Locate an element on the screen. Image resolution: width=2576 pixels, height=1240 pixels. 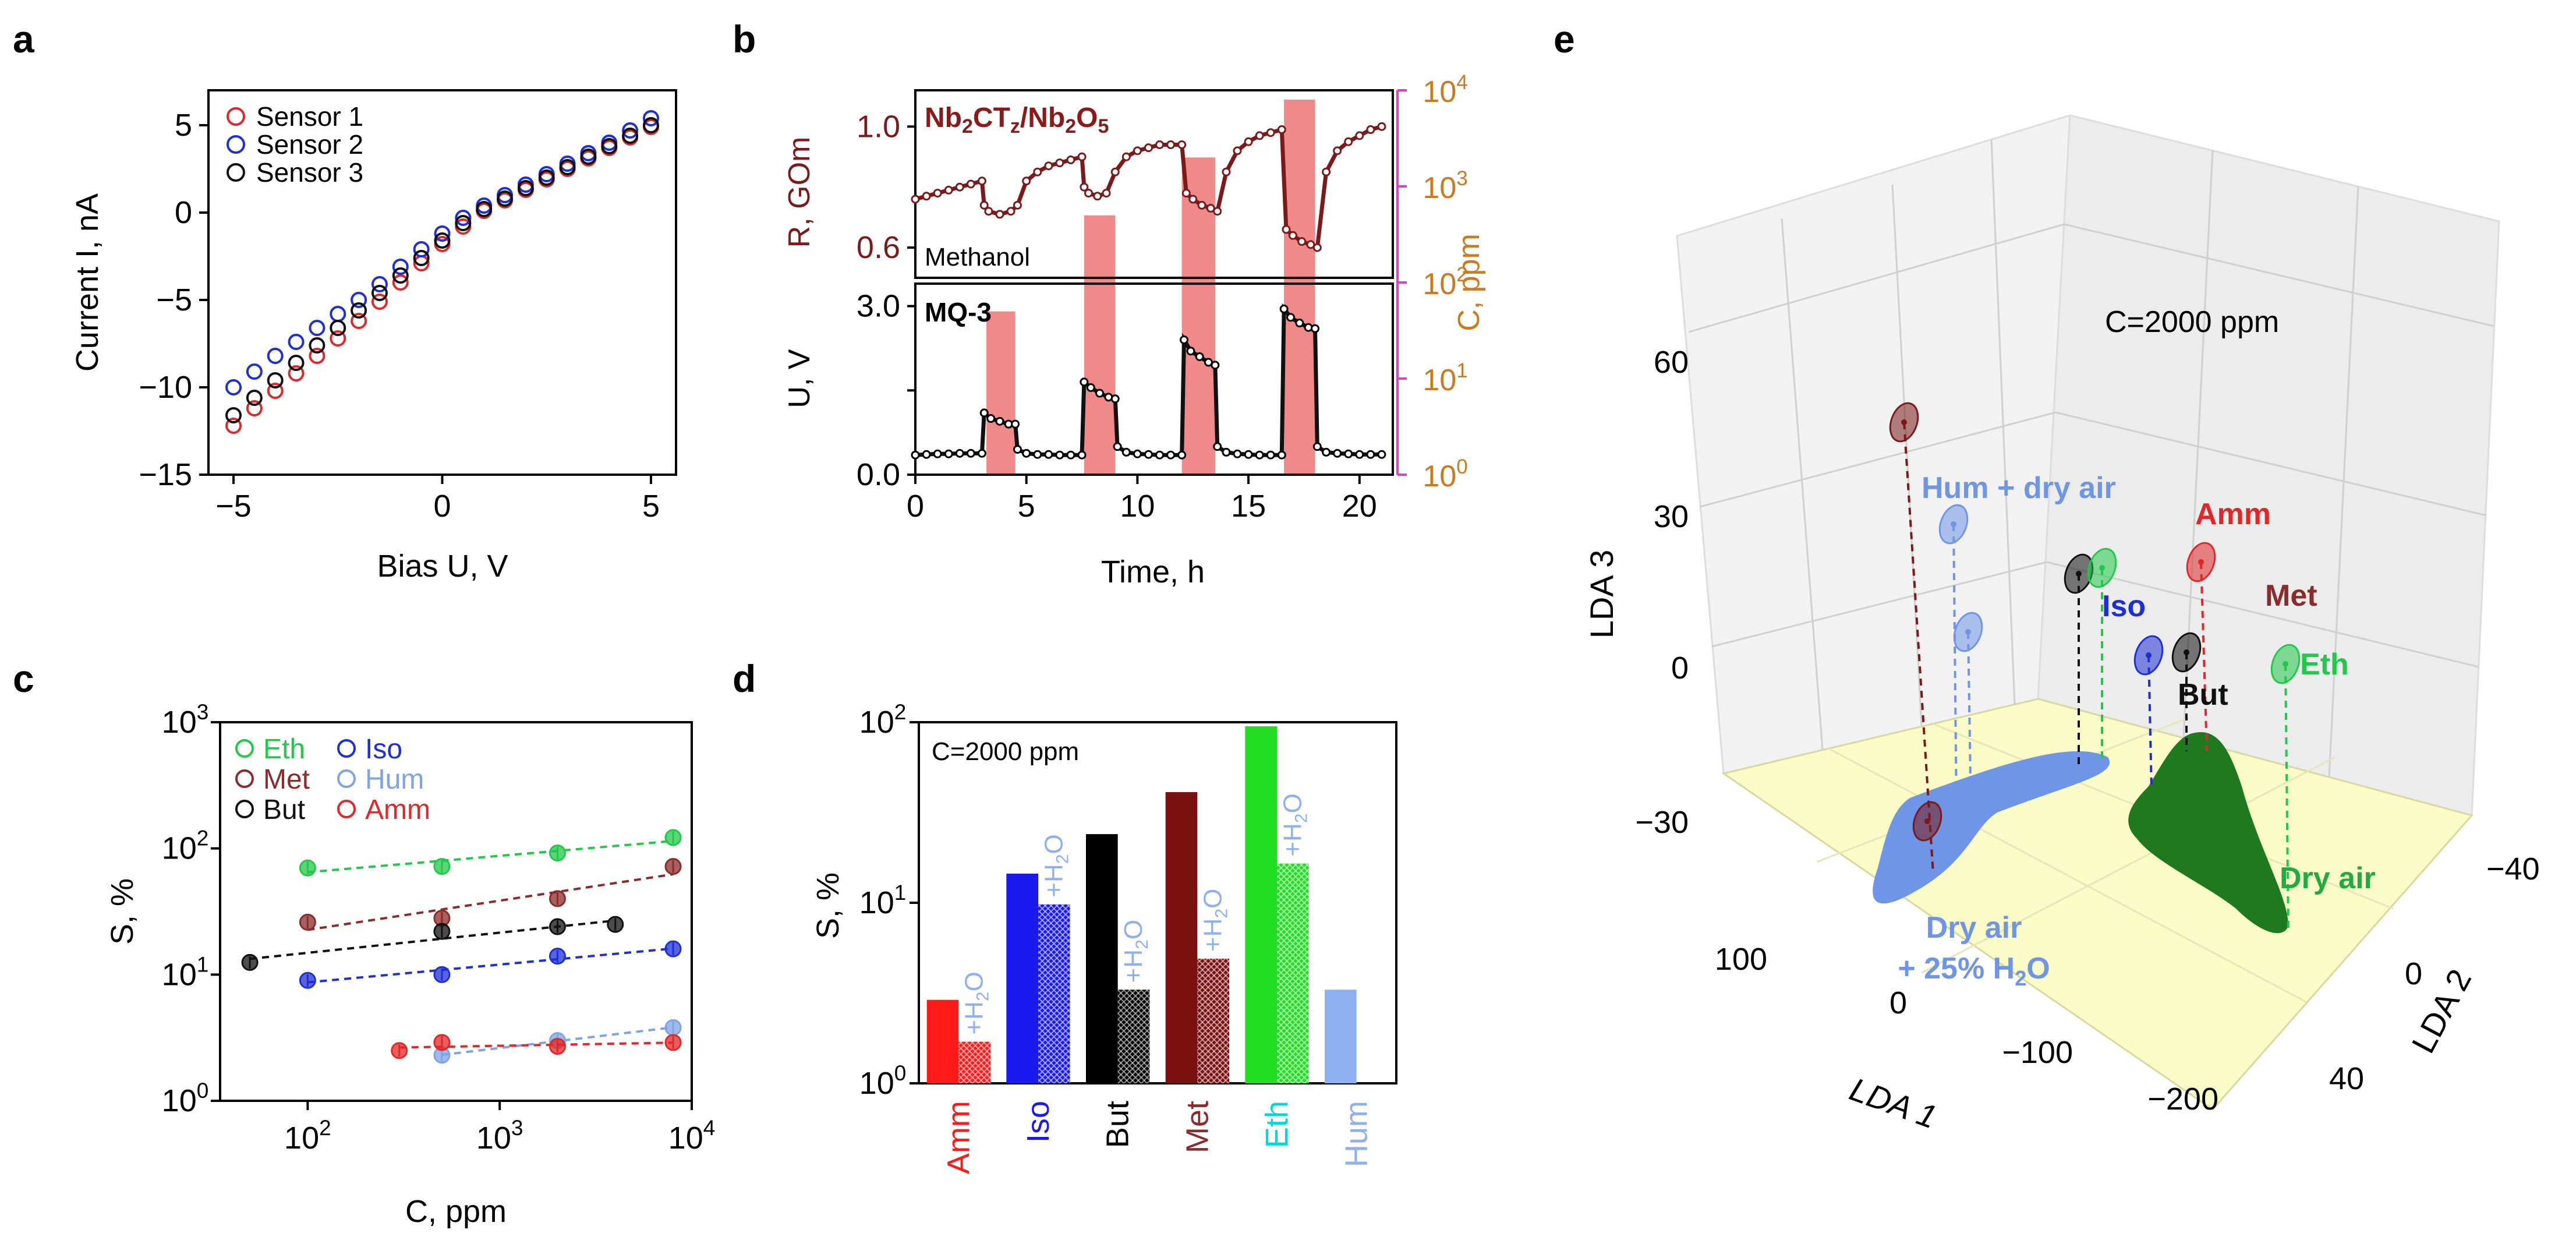
d-ytick-label: 10⁰ is located at coordinates (883, 1081).